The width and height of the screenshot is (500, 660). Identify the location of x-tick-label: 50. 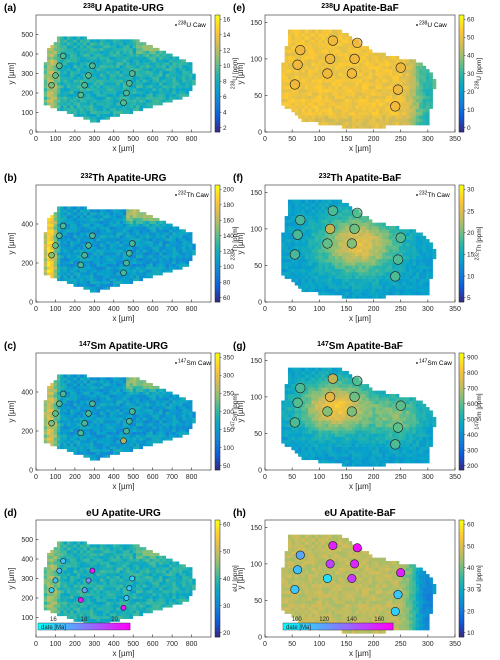
(292, 309).